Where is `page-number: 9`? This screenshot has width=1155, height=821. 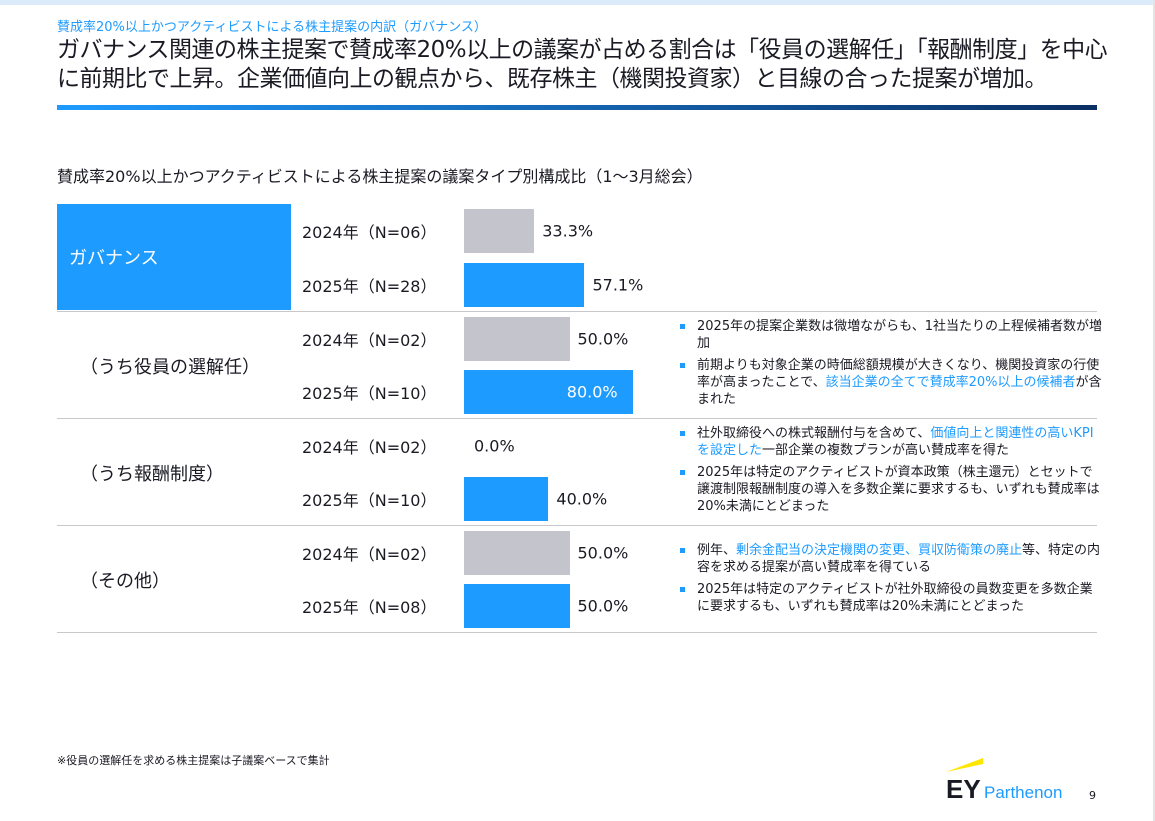
page-number: 9 is located at coordinates (1092, 795).